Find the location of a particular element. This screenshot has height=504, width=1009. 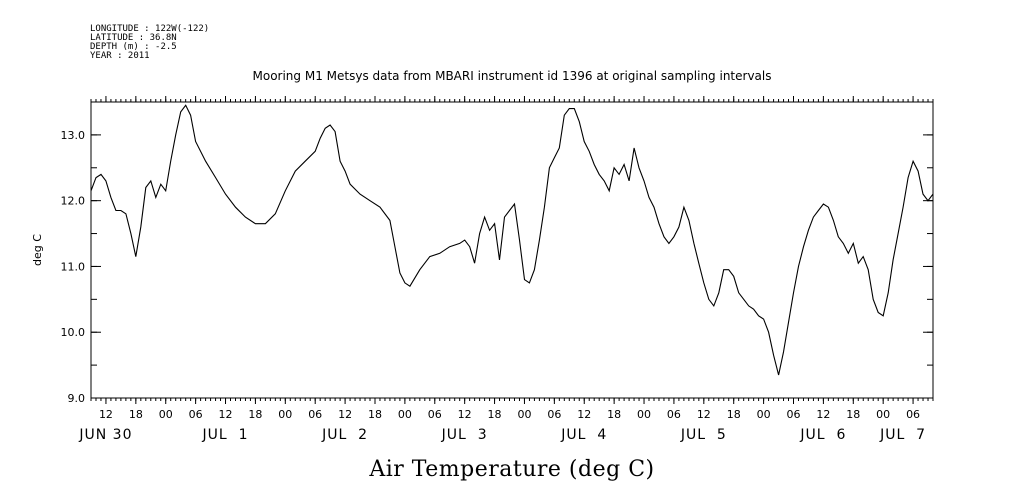

x-day-label: JUL 7 is located at coordinates (902, 435).